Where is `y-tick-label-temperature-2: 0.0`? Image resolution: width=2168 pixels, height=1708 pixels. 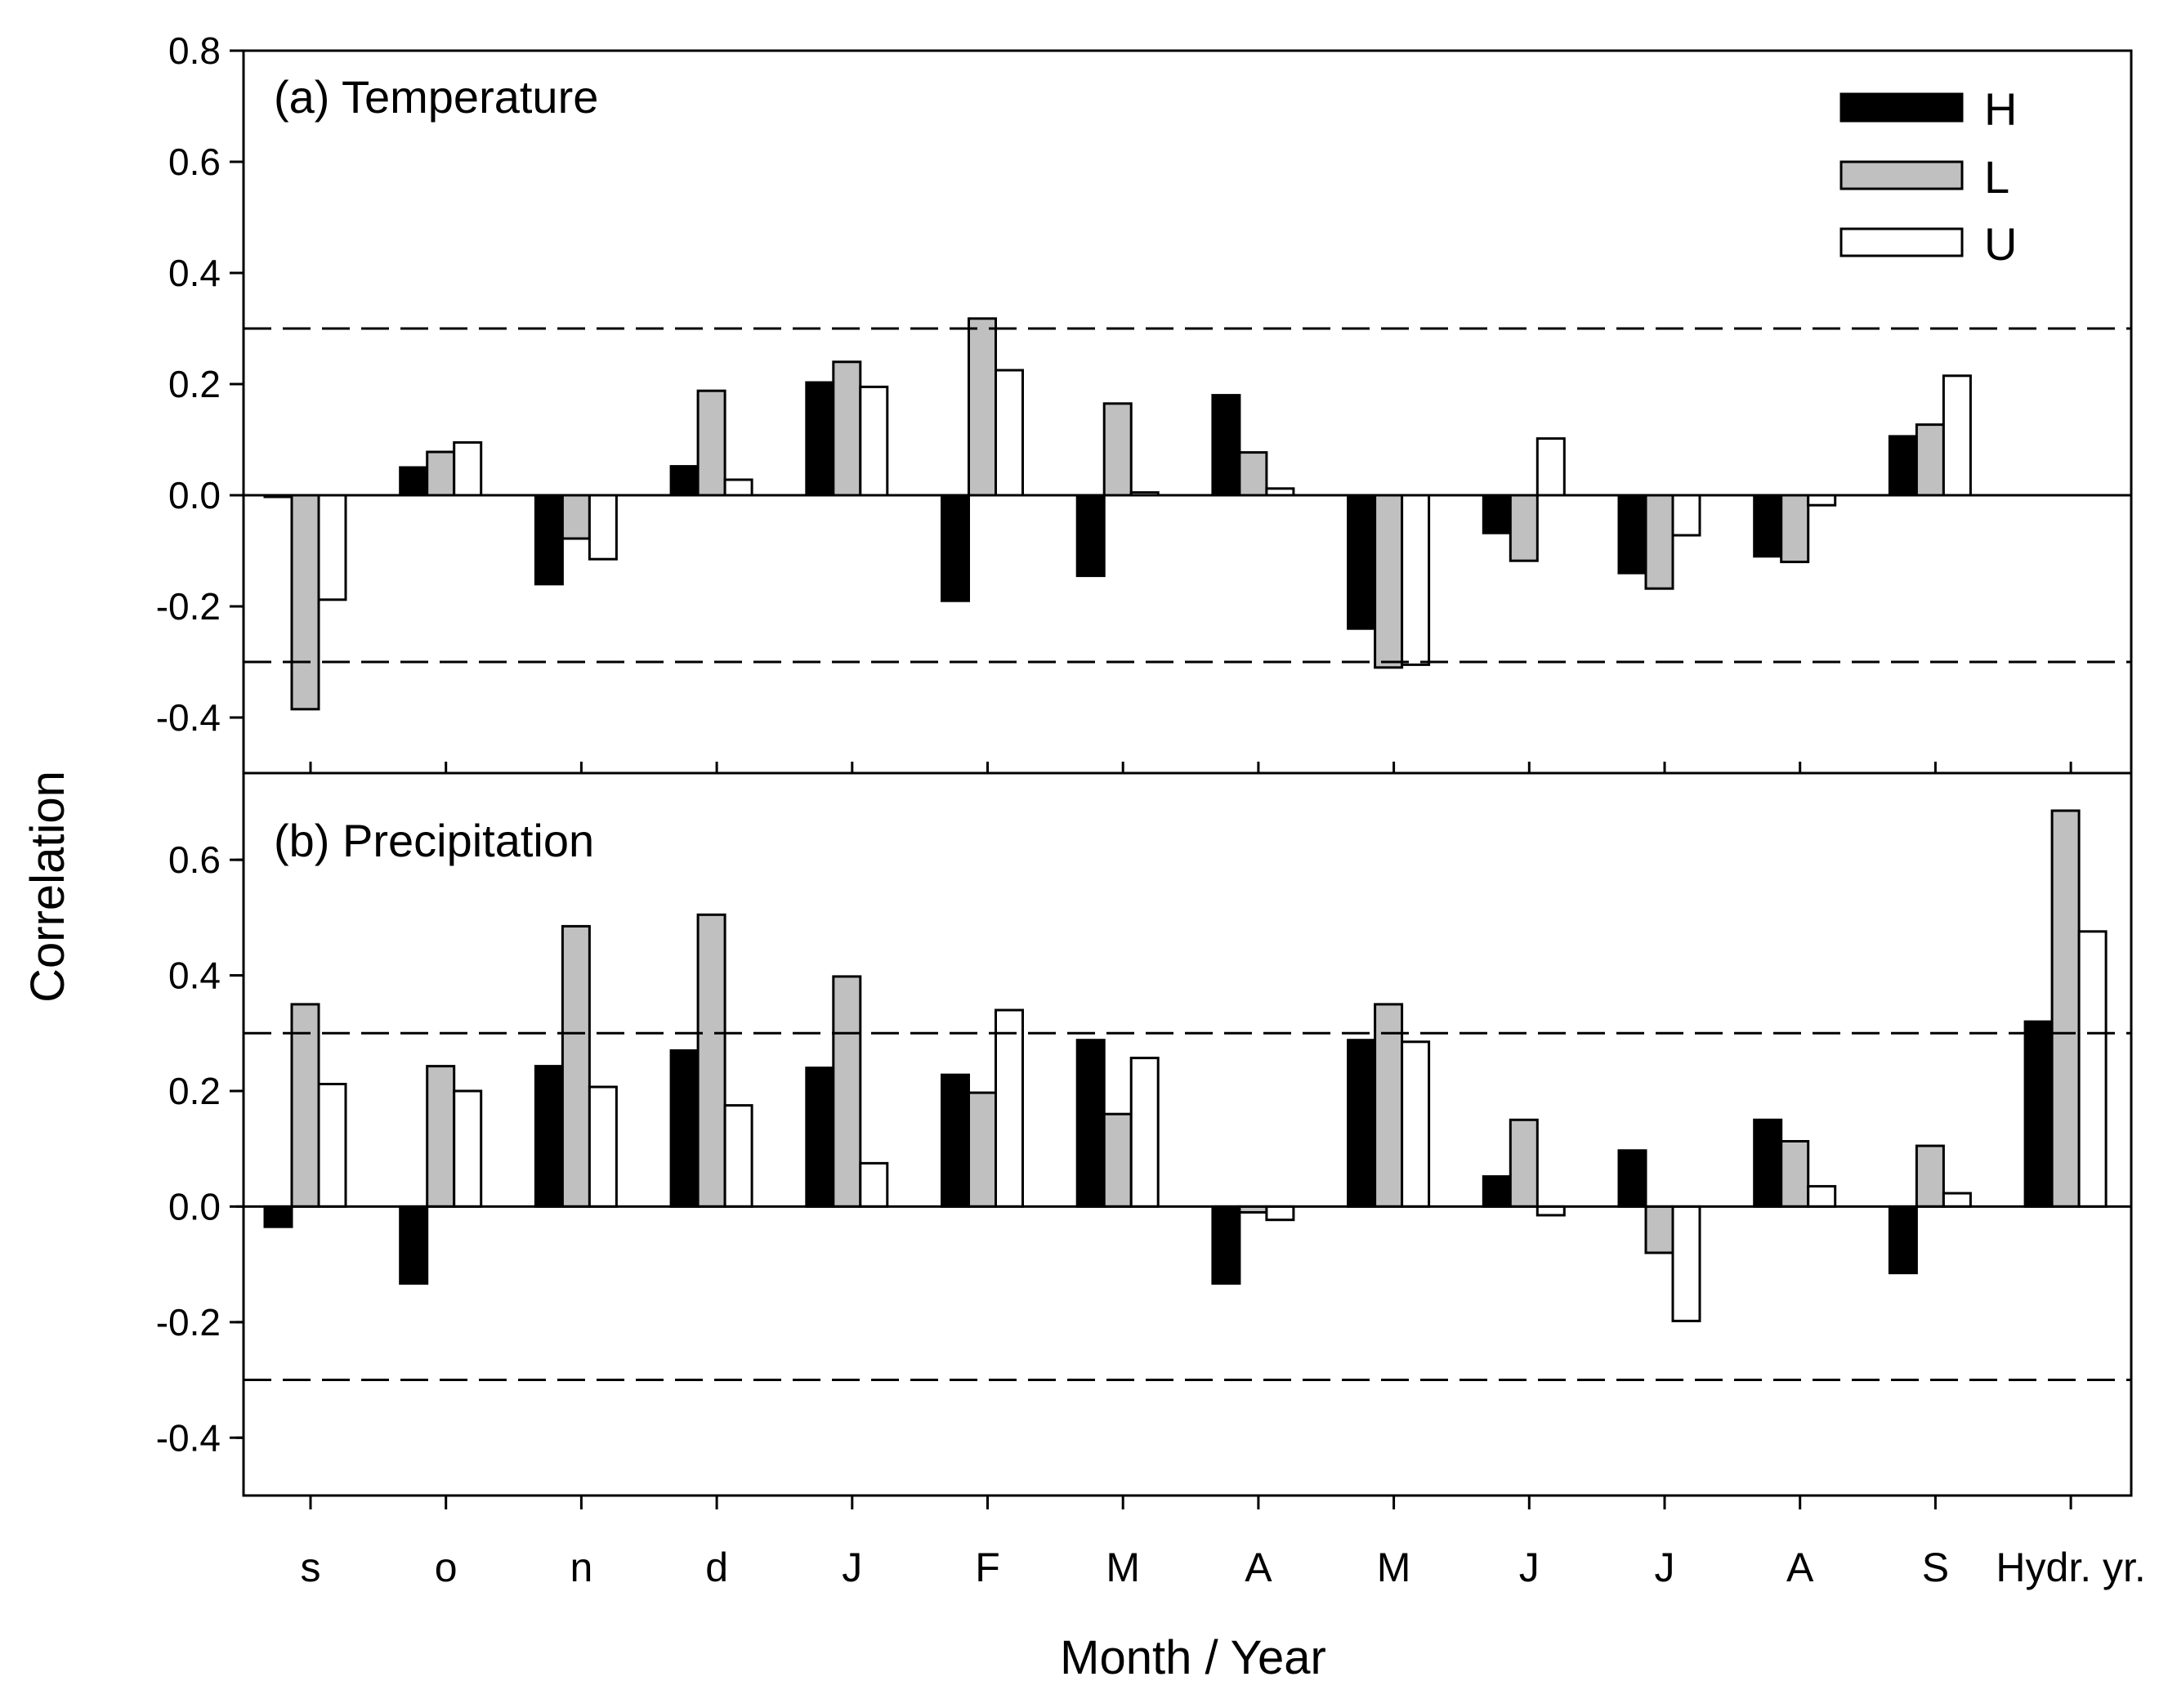 y-tick-label-temperature-2: 0.0 is located at coordinates (194, 495).